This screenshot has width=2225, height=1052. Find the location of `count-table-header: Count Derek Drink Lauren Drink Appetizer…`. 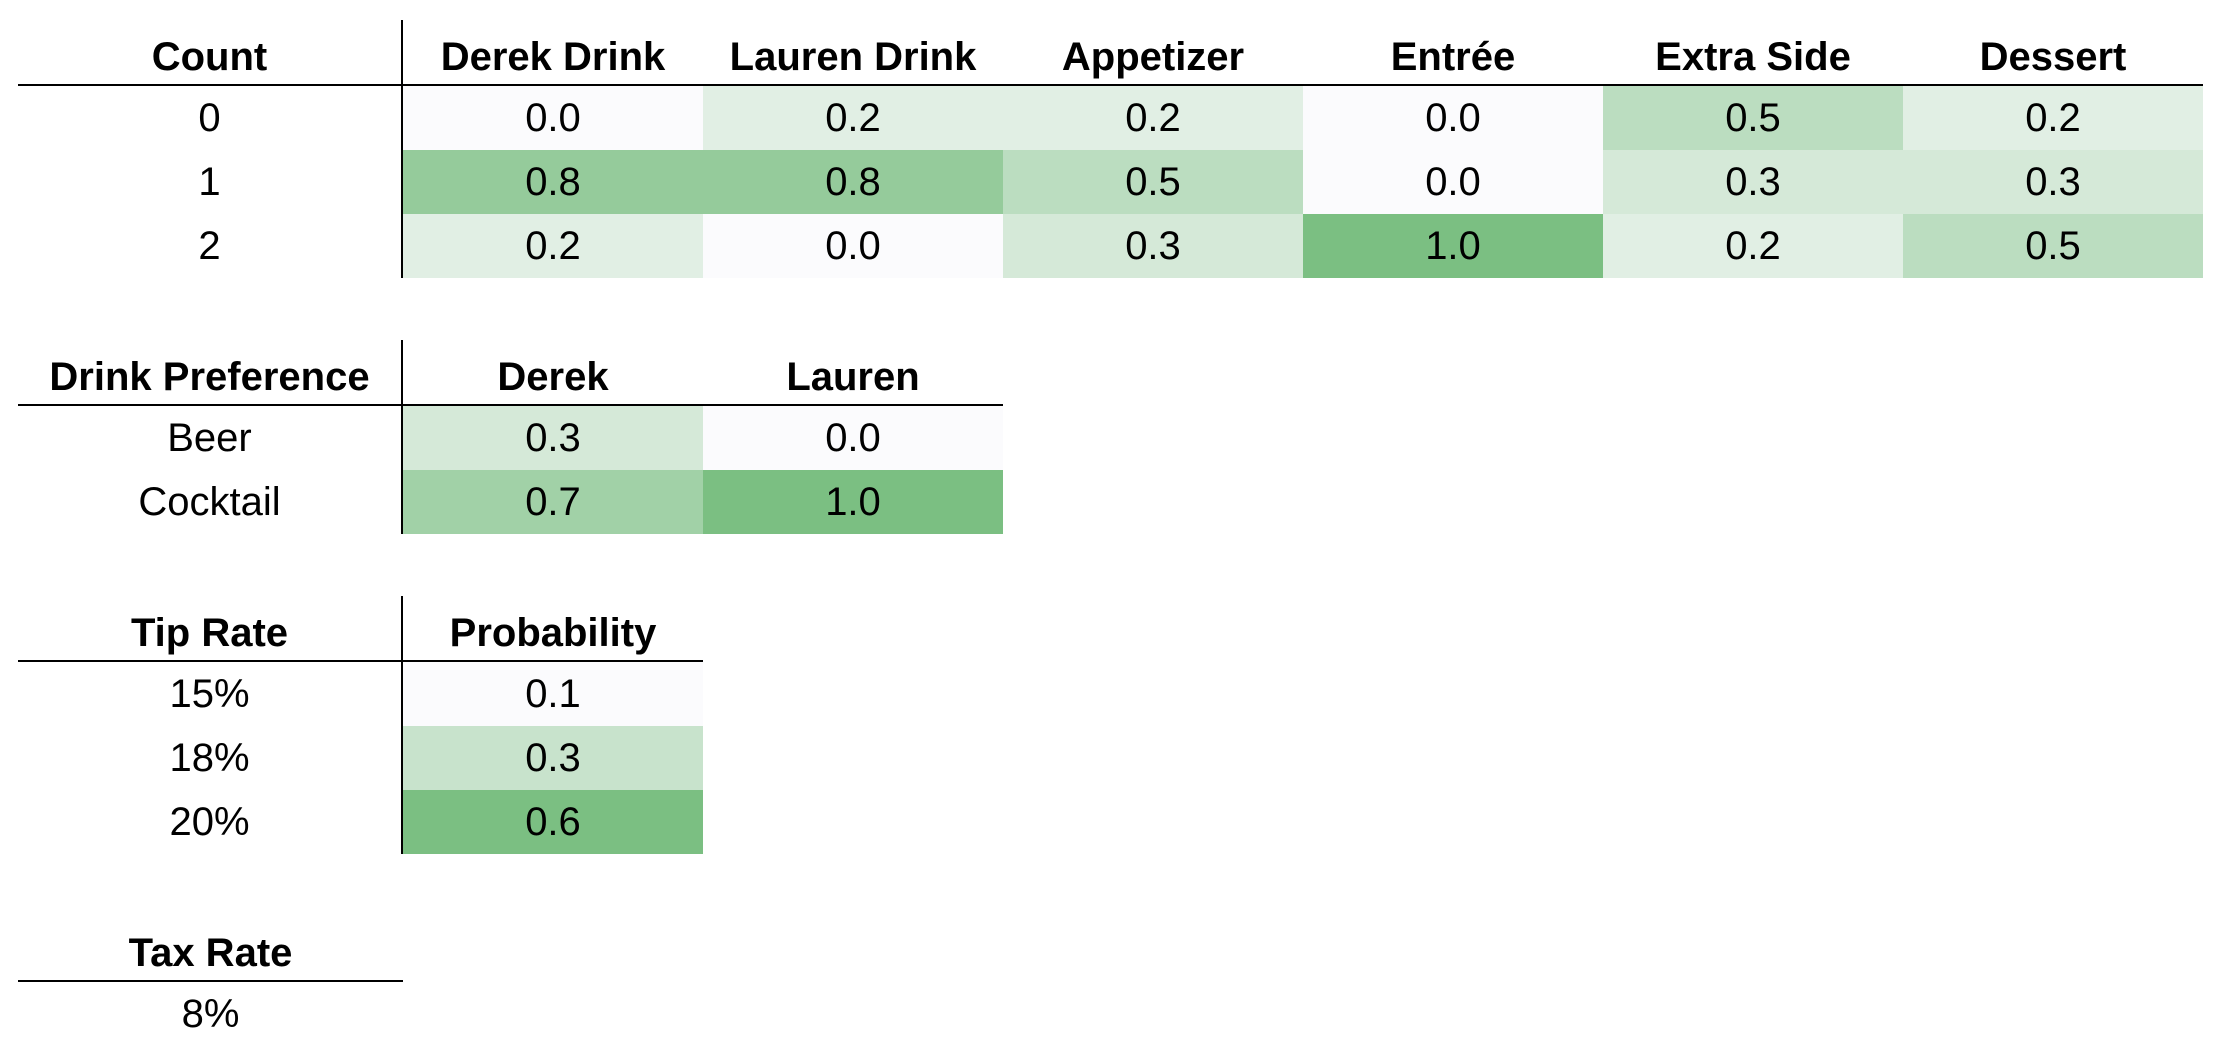

count-table-header: Count Derek Drink Lauren Drink Appetizer… is located at coordinates (1110, 53).